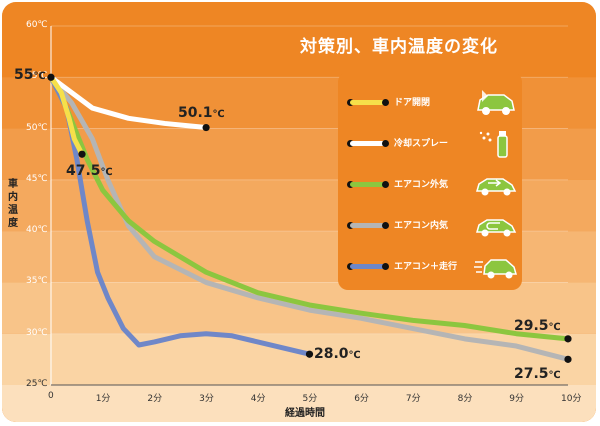 This screenshot has width=600, height=426. I want to click on y-tick-label: 40℃, so click(37, 230).